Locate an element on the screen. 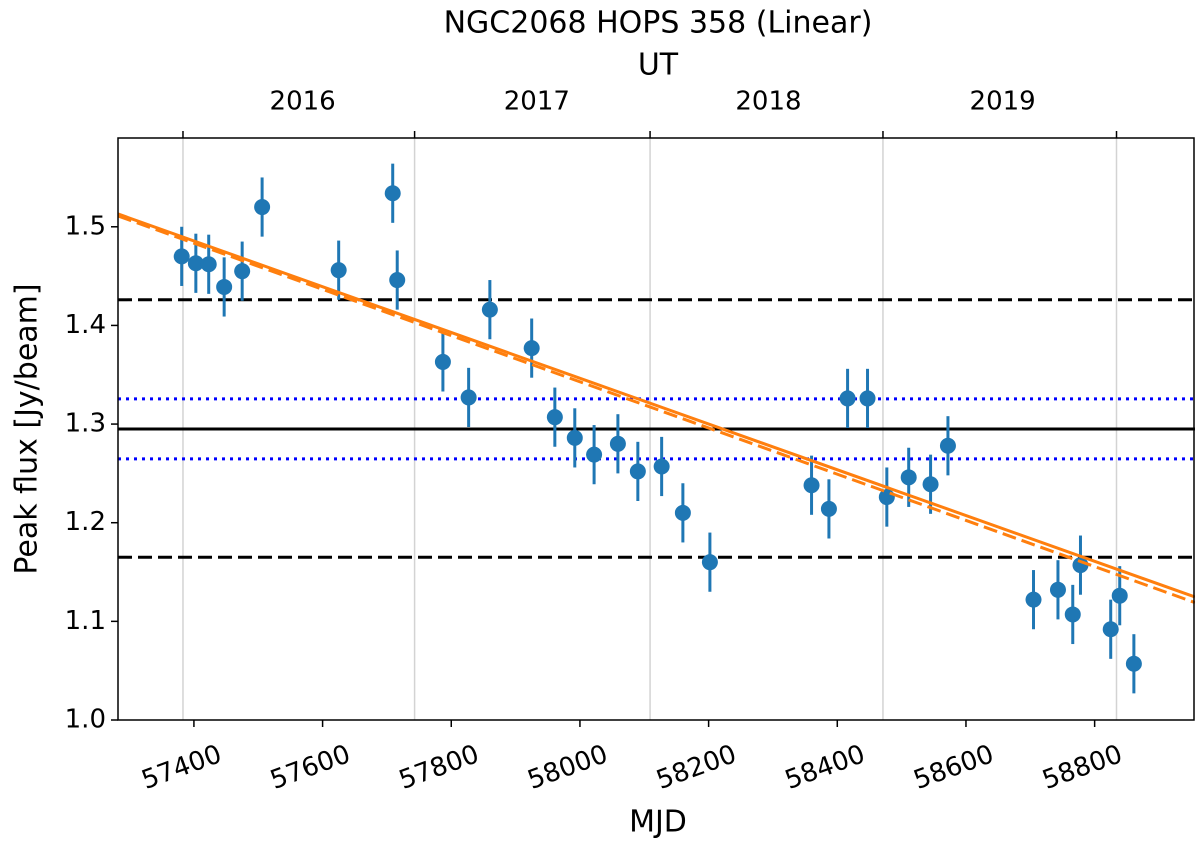  y-tick-label: 1.3 is located at coordinates (85, 424).